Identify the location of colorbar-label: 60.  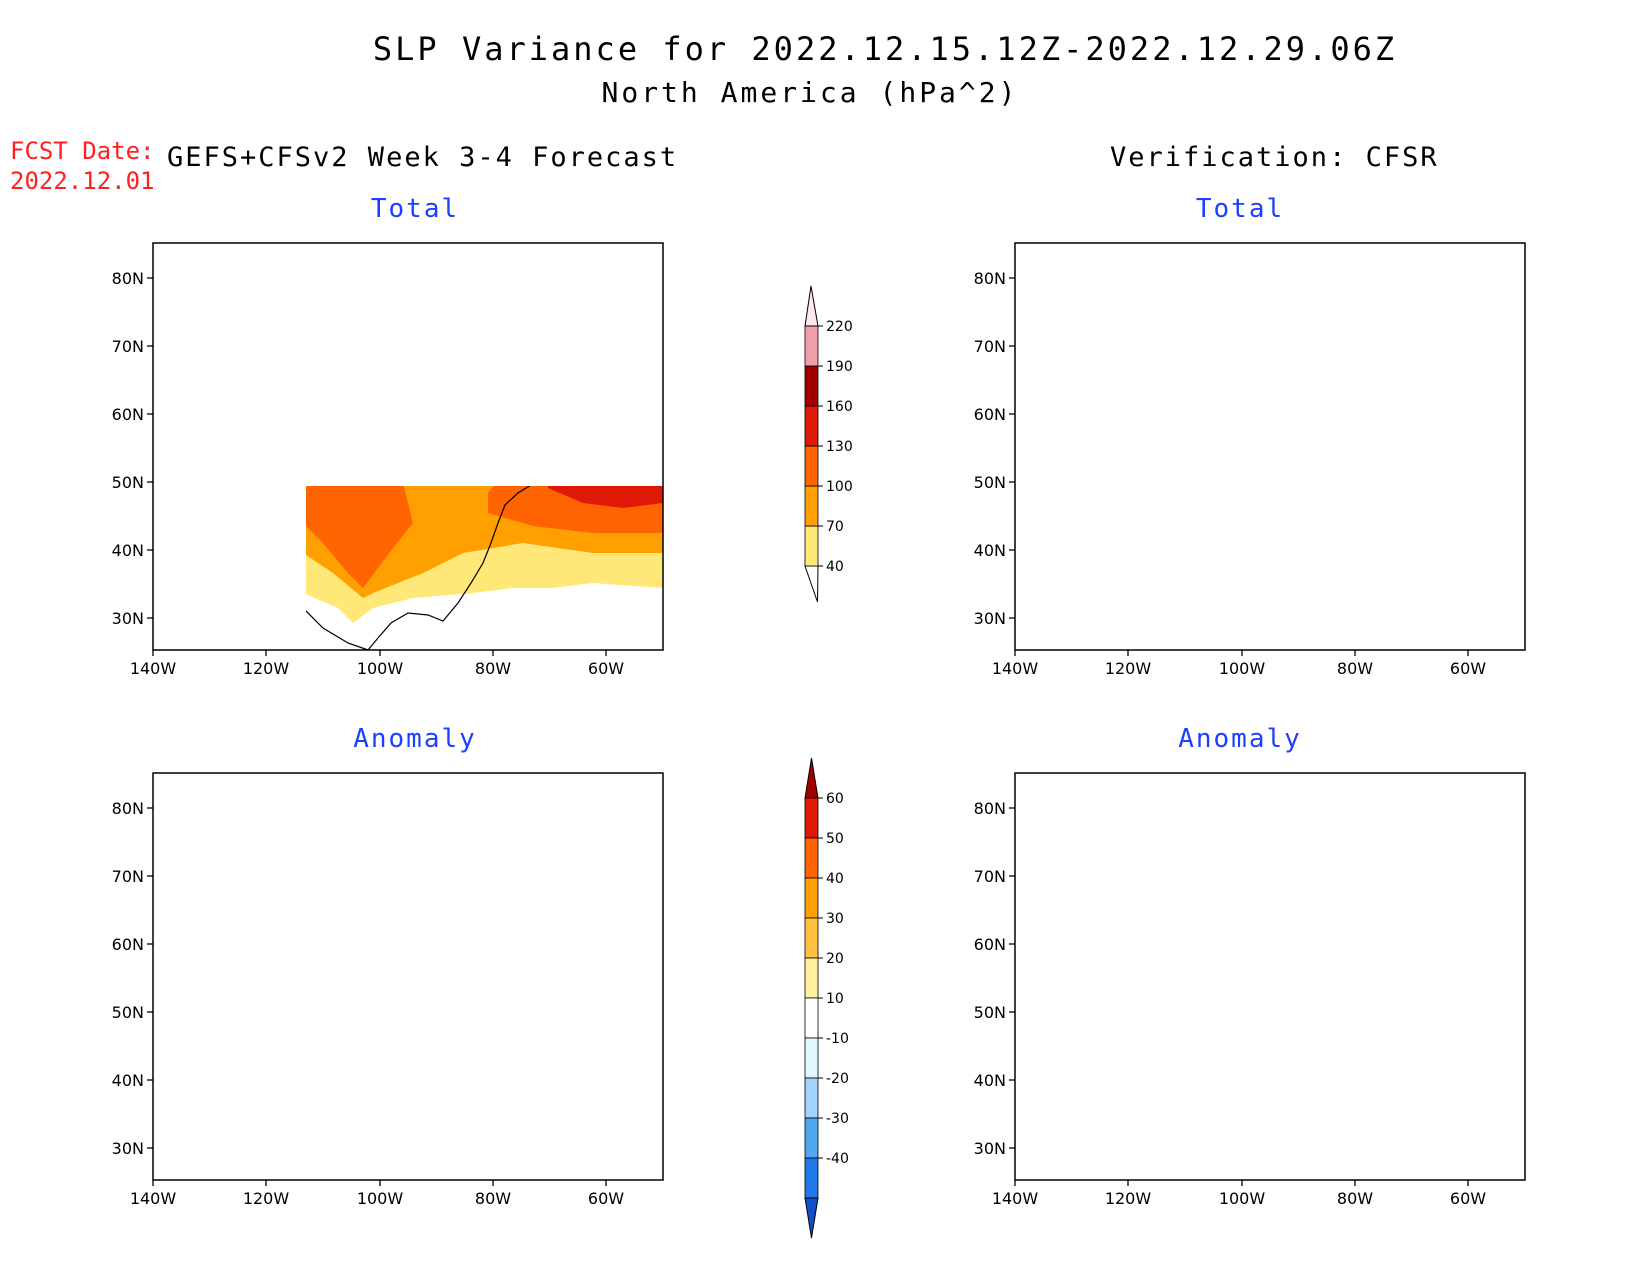
(835, 799).